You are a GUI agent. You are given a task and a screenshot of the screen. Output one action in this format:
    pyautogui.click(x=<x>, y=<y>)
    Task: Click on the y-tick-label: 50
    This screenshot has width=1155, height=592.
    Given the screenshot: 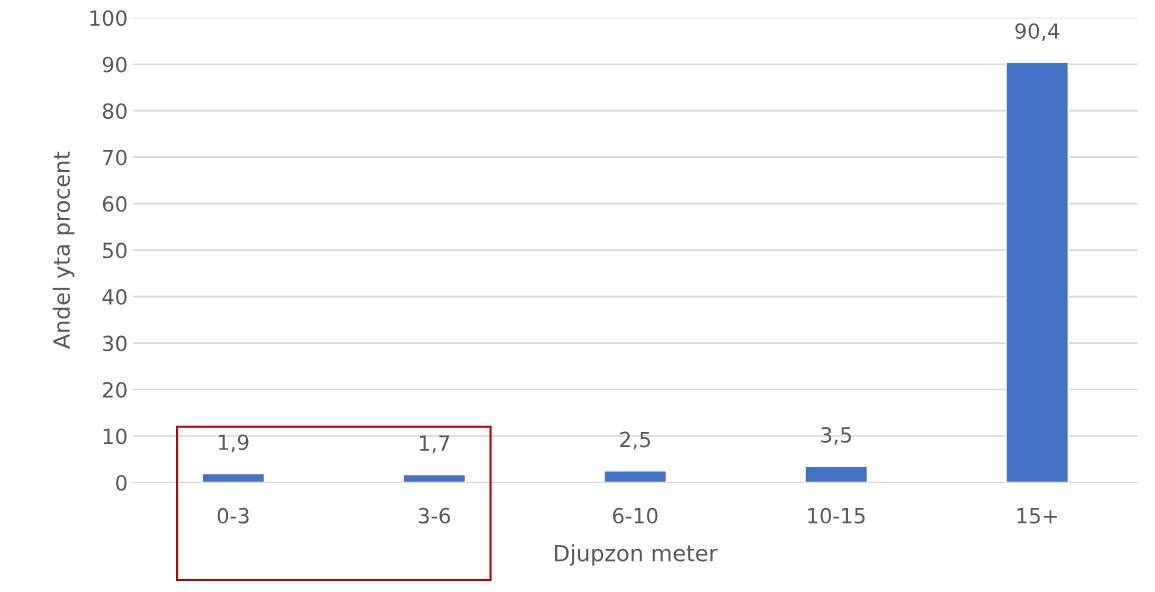 What is the action you would take?
    pyautogui.click(x=115, y=250)
    